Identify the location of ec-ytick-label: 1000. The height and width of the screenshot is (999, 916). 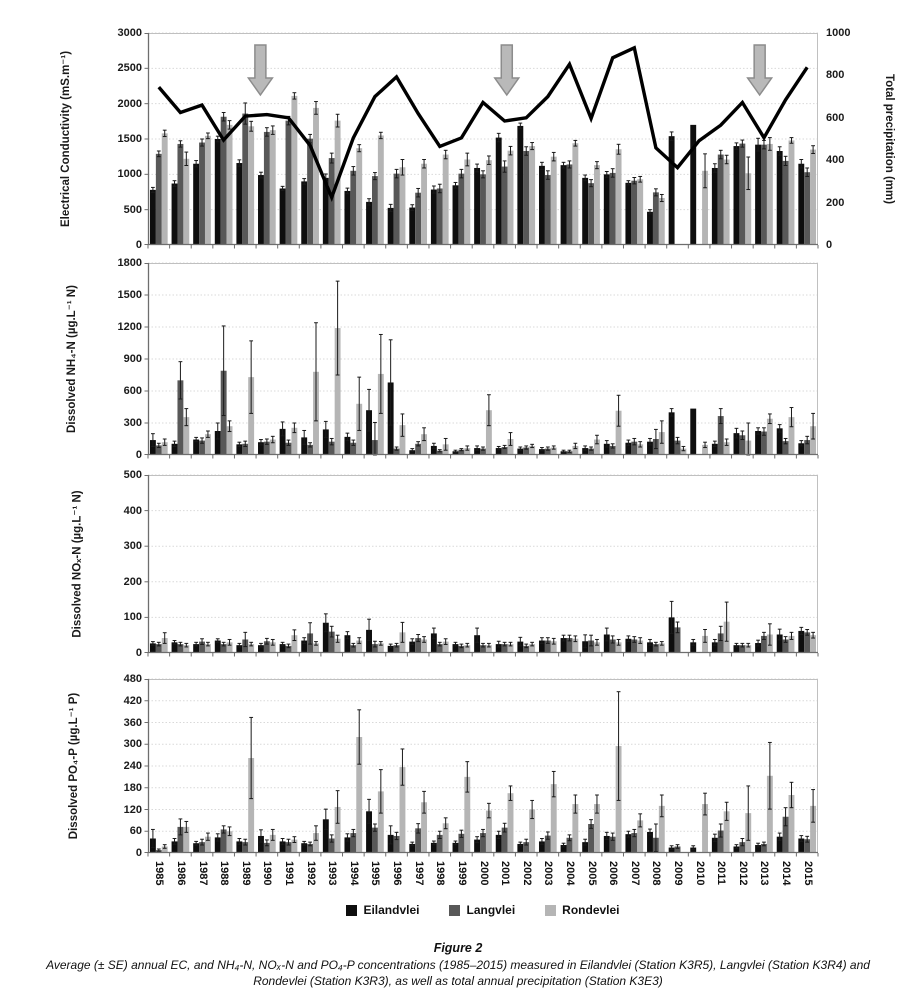
(129, 174).